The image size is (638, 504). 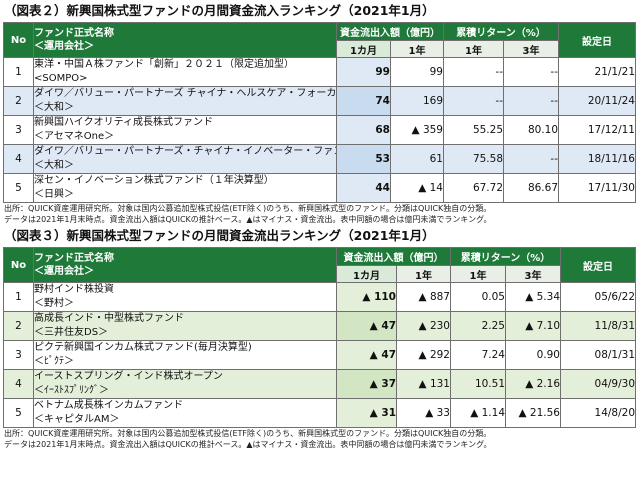 I want to click on header-fund-name: ファンド正式名称 ＜運用会社＞, so click(x=185, y=40).